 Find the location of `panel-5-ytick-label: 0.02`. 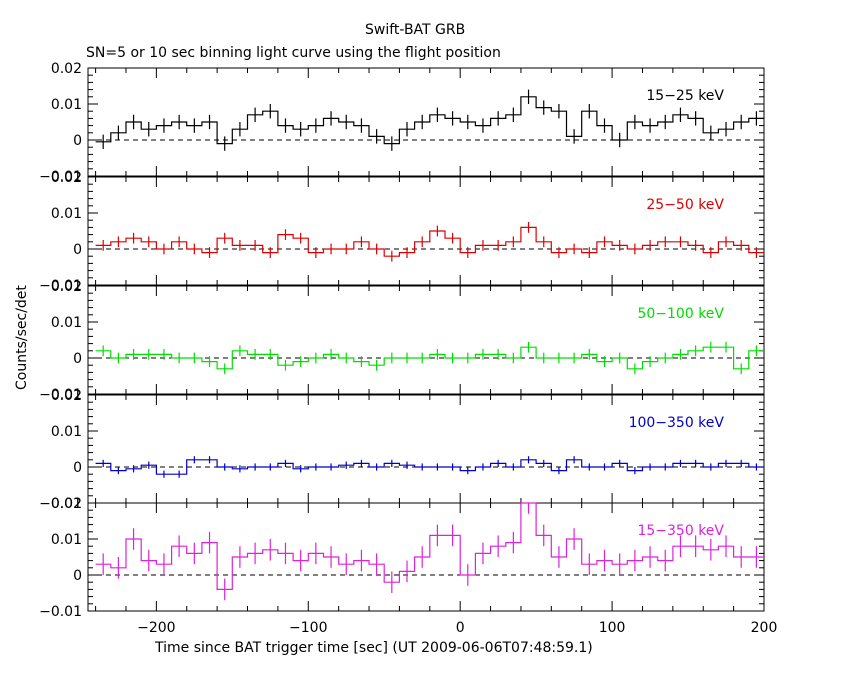

panel-5-ytick-label: 0.02 is located at coordinates (66, 504).